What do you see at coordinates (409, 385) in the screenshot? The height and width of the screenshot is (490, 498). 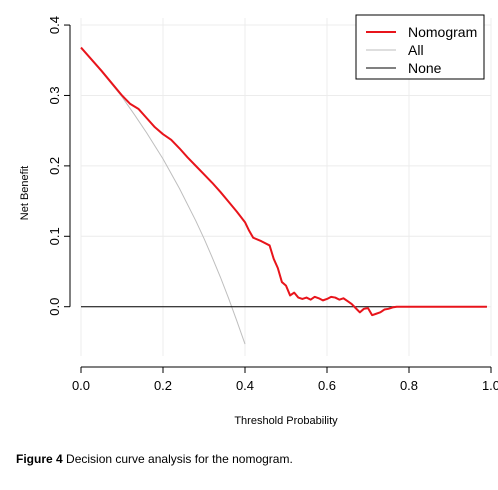 I see `x-tick-label: 0.8` at bounding box center [409, 385].